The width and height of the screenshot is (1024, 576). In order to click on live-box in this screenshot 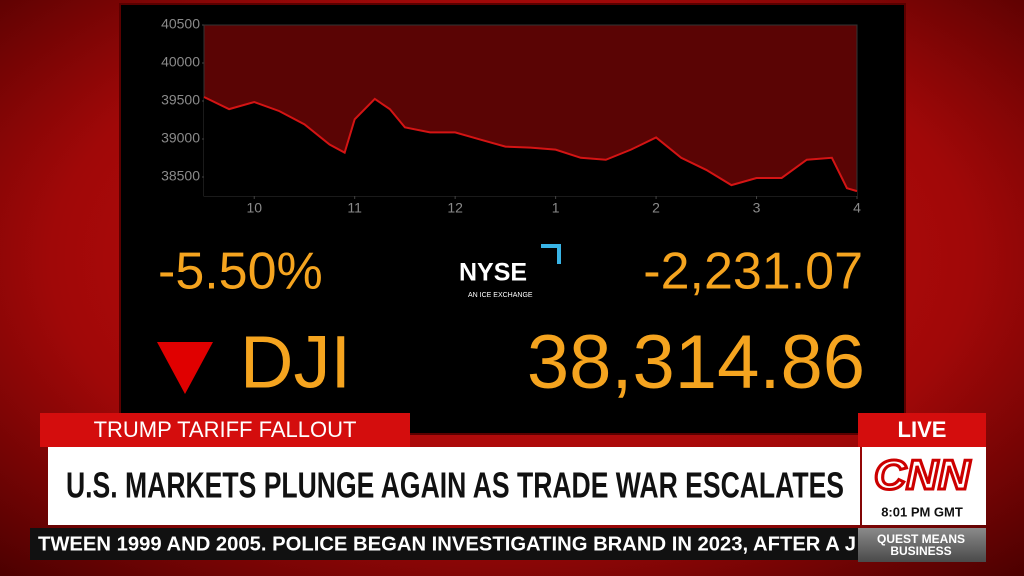, I will do `click(922, 430)`.